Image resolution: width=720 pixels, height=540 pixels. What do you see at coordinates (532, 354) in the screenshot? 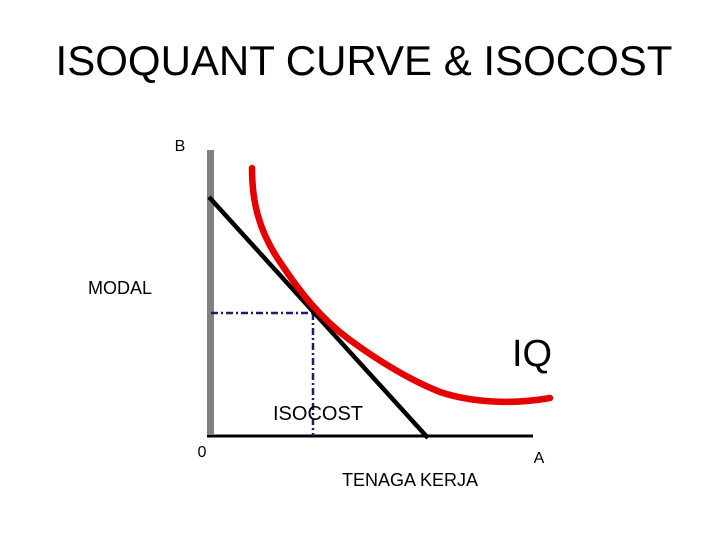
I see `curve-label: IQ` at bounding box center [532, 354].